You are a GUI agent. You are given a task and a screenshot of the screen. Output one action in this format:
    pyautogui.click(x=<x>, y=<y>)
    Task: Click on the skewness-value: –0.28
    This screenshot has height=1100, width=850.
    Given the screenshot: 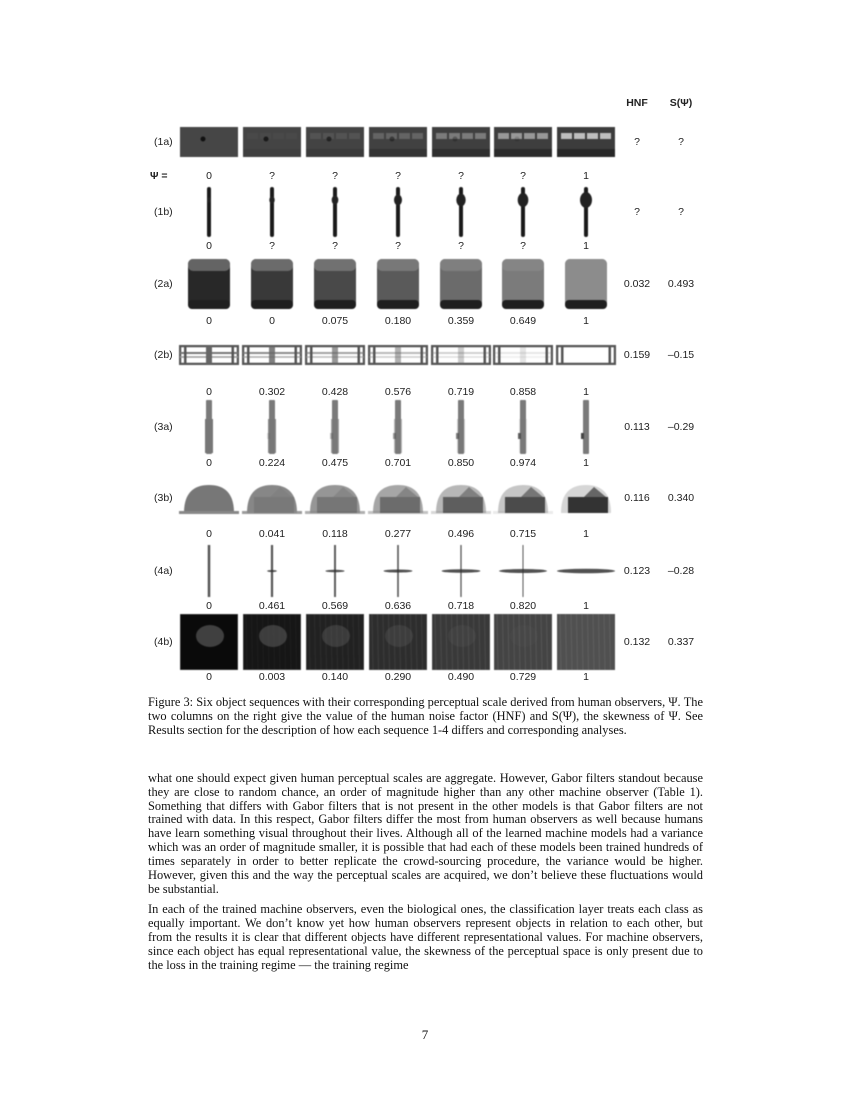 What is the action you would take?
    pyautogui.click(x=681, y=571)
    